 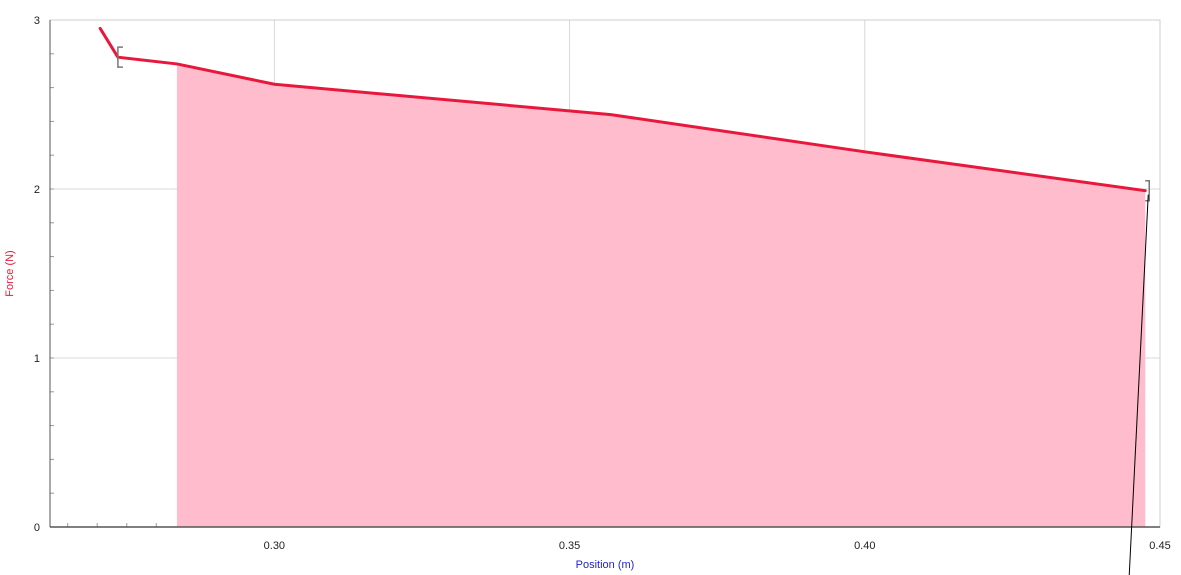 What do you see at coordinates (37, 528) in the screenshot?
I see `y-tick-label: 0` at bounding box center [37, 528].